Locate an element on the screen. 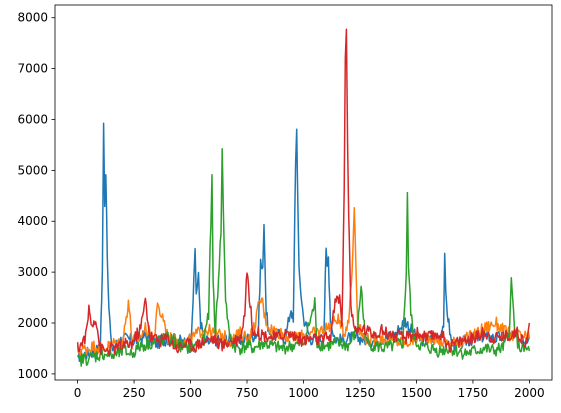 The height and width of the screenshot is (413, 561). x-tick-label: 750 is located at coordinates (247, 393).